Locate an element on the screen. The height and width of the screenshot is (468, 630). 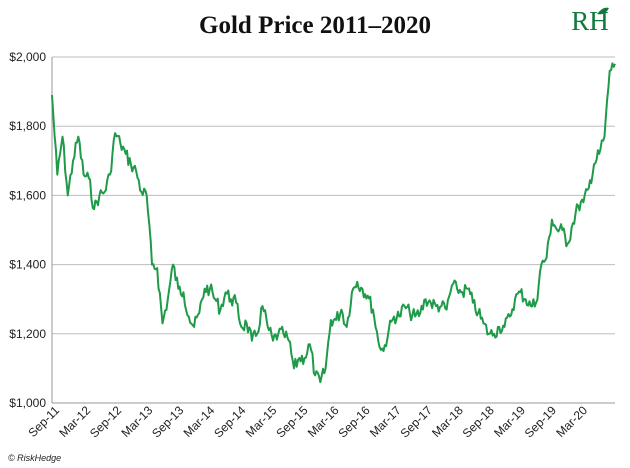
logo-leaf-icon is located at coordinates (603, 11).